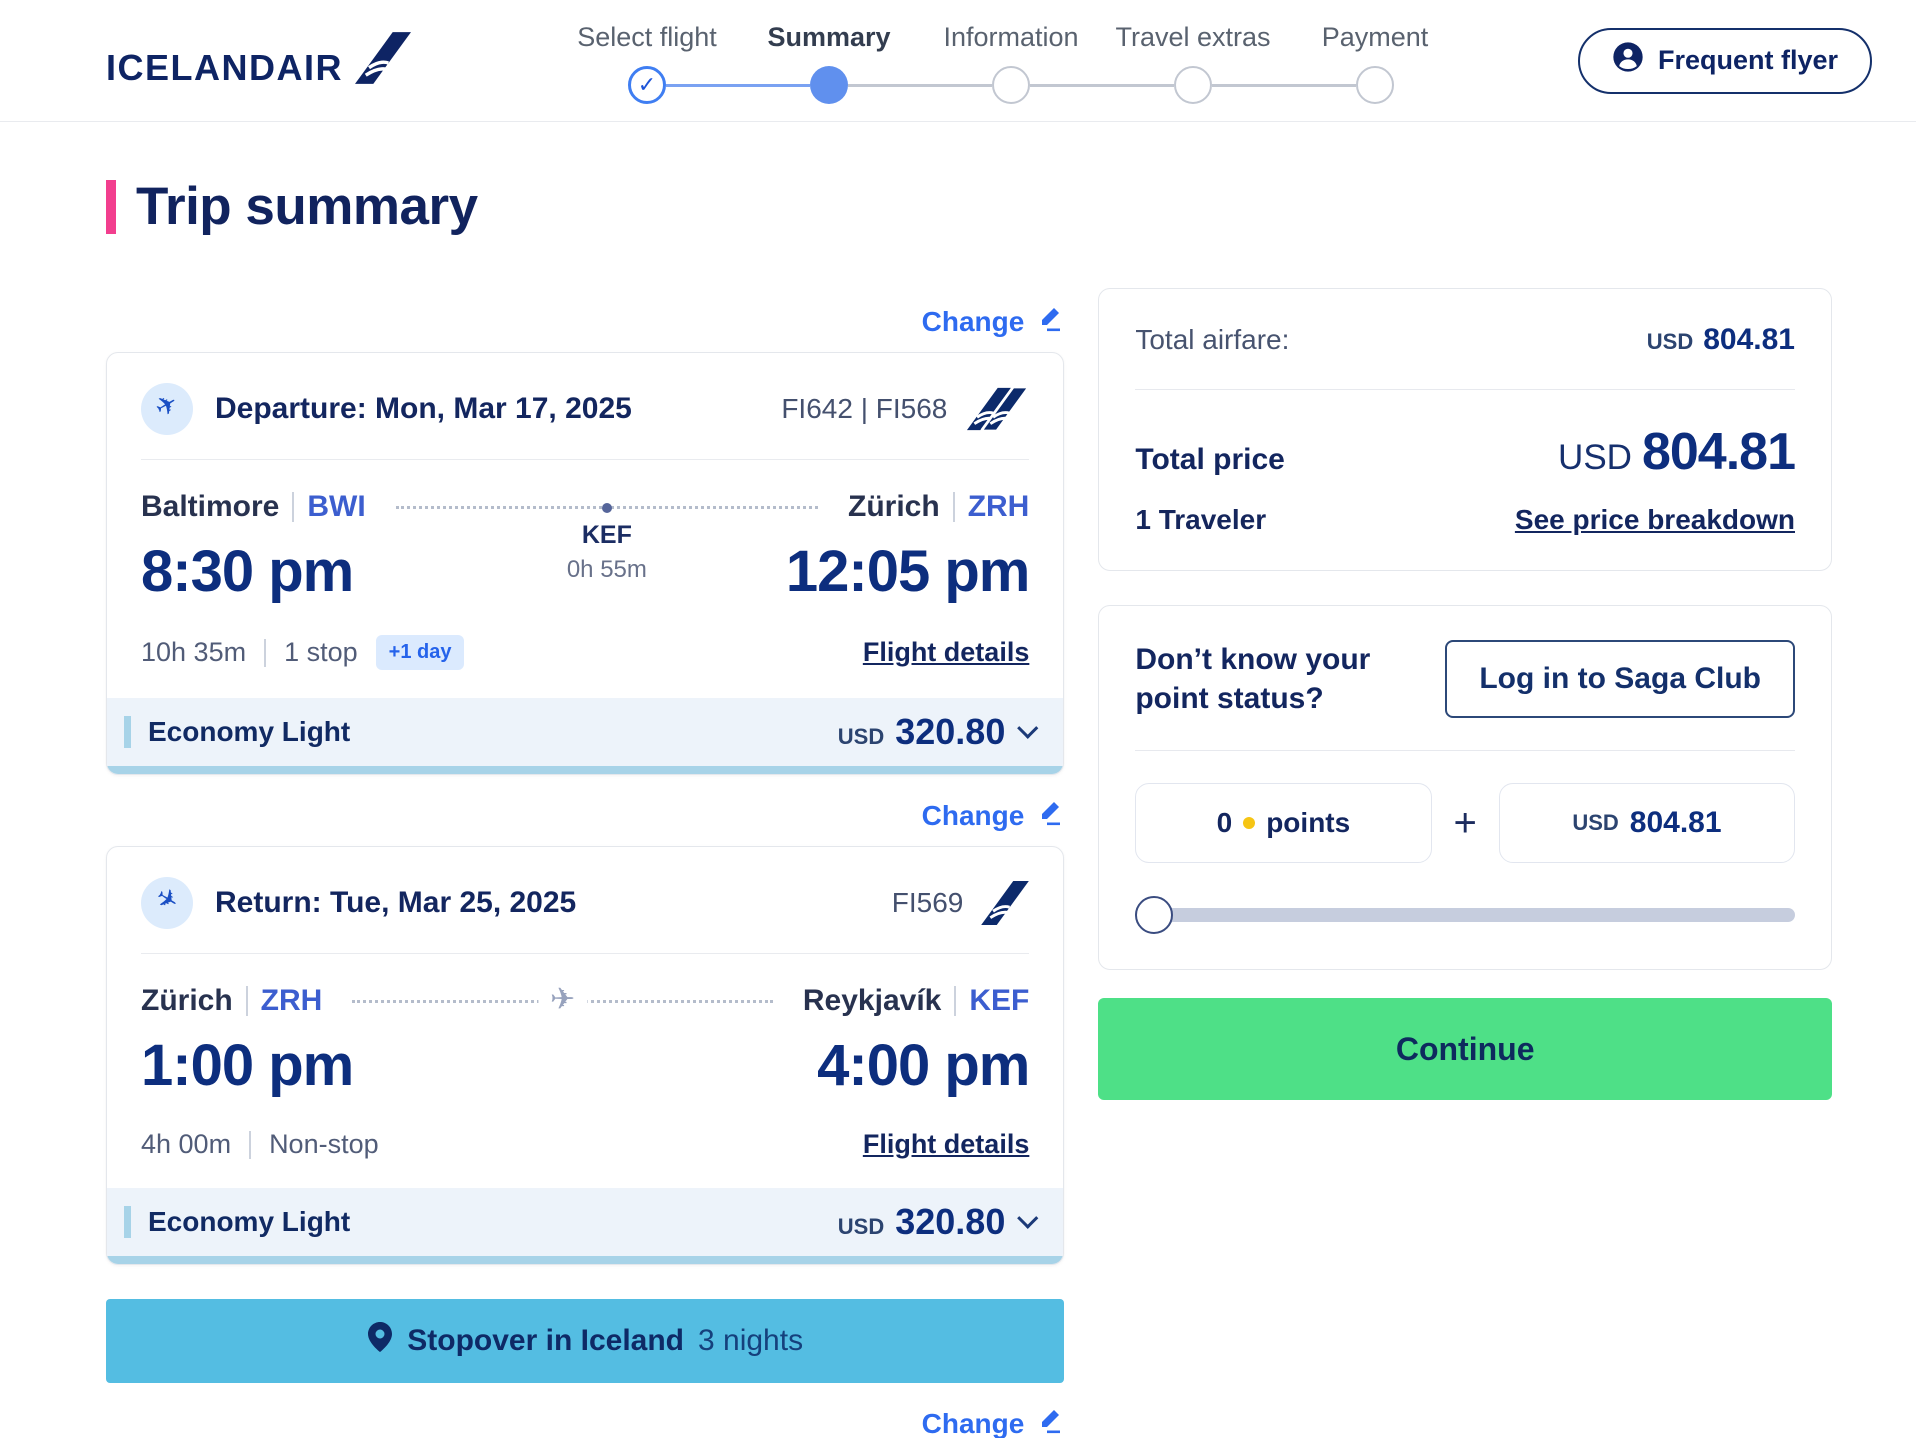 The height and width of the screenshot is (1438, 1916). I want to click on times-row: 1:00 pm 4:00 pm, so click(585, 1065).